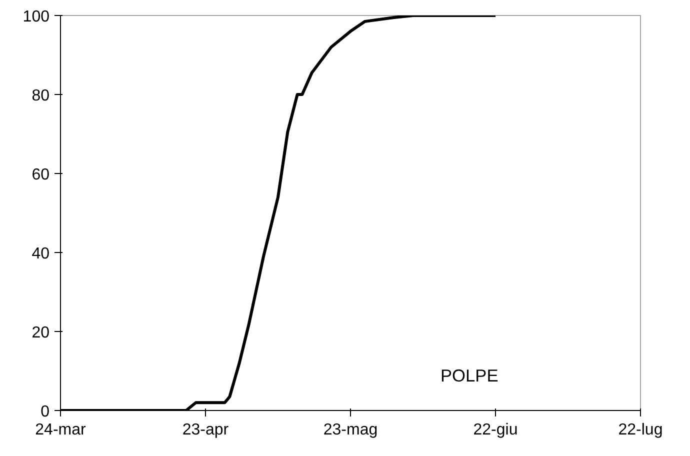 The image size is (690, 456). What do you see at coordinates (350, 430) in the screenshot?
I see `x-tick-label: 23-mag` at bounding box center [350, 430].